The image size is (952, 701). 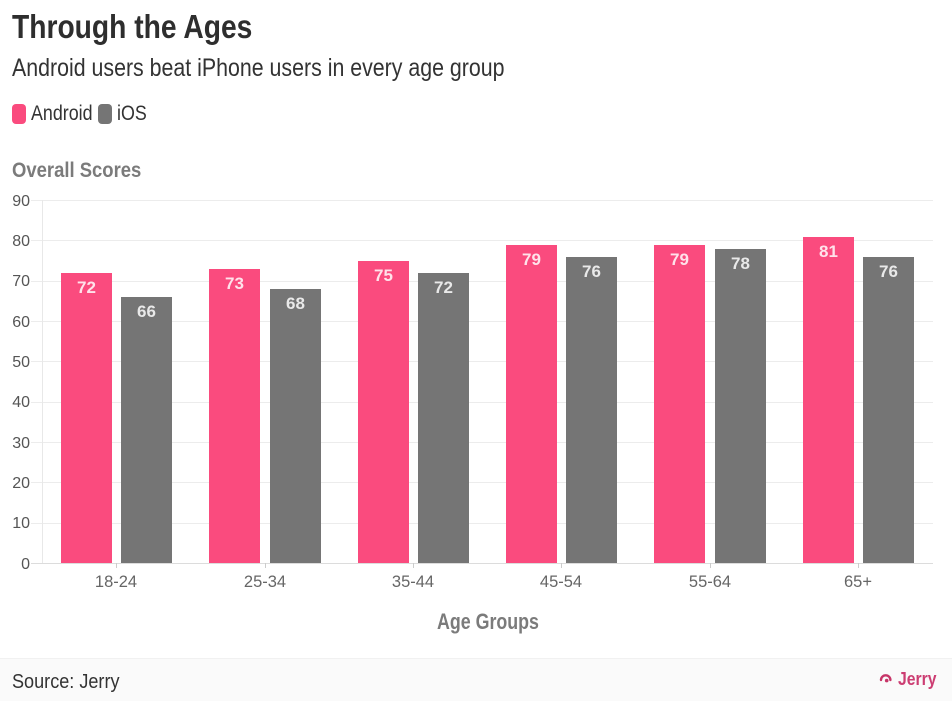 I want to click on svg-text: Jerry, so click(x=917, y=679).